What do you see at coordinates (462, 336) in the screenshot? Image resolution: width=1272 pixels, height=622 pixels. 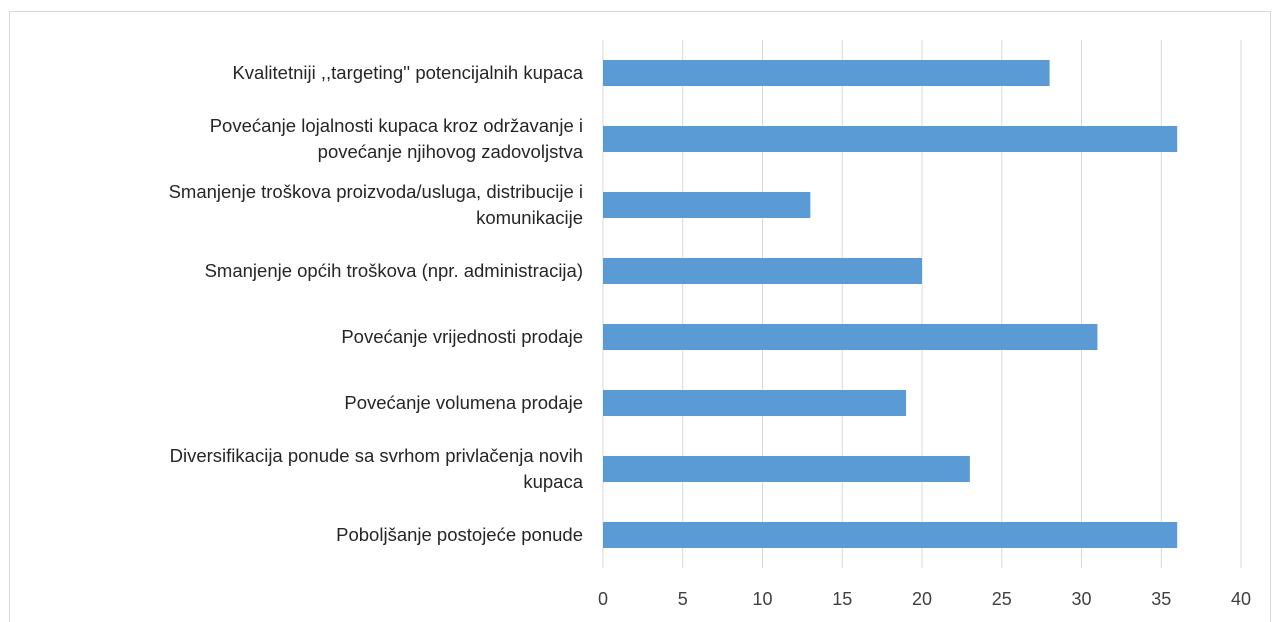 I see `y-tick-label: Povećanje vrijednosti prodaje` at bounding box center [462, 336].